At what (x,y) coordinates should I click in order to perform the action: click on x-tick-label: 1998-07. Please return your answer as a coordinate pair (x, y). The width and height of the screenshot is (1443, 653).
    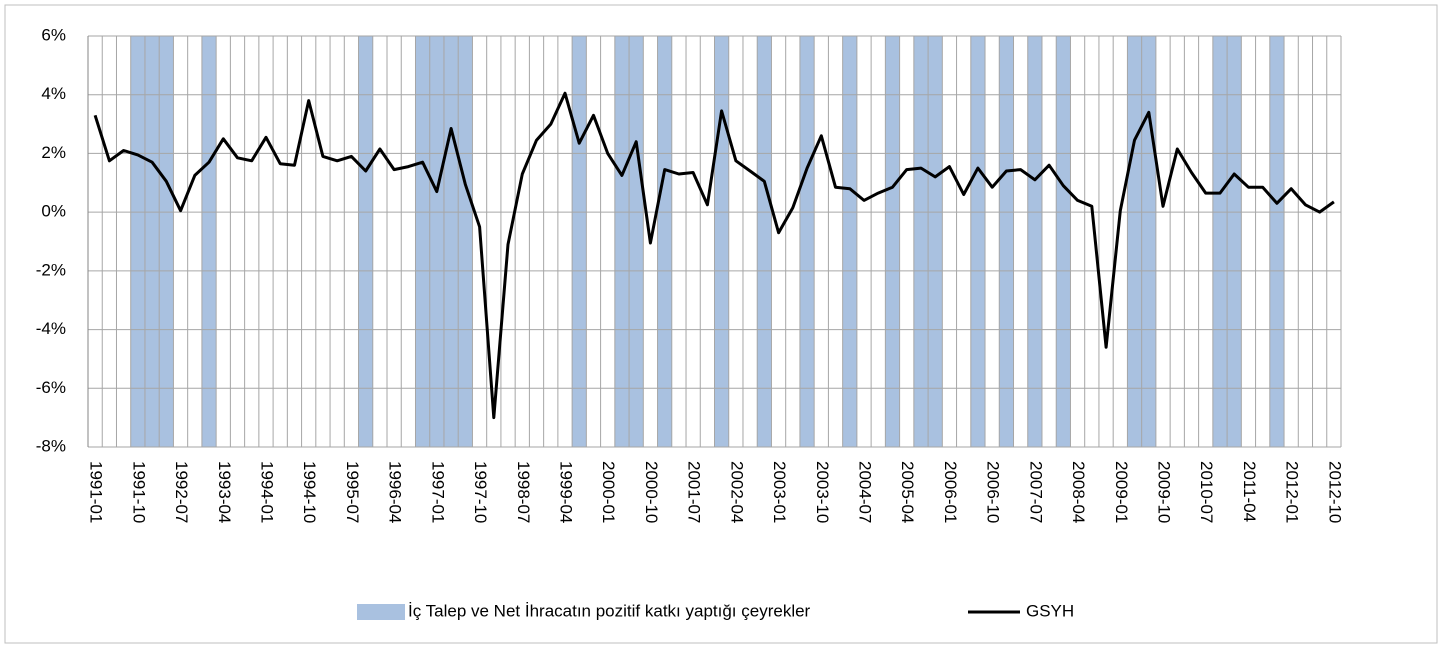
    Looking at the image, I should click on (523, 492).